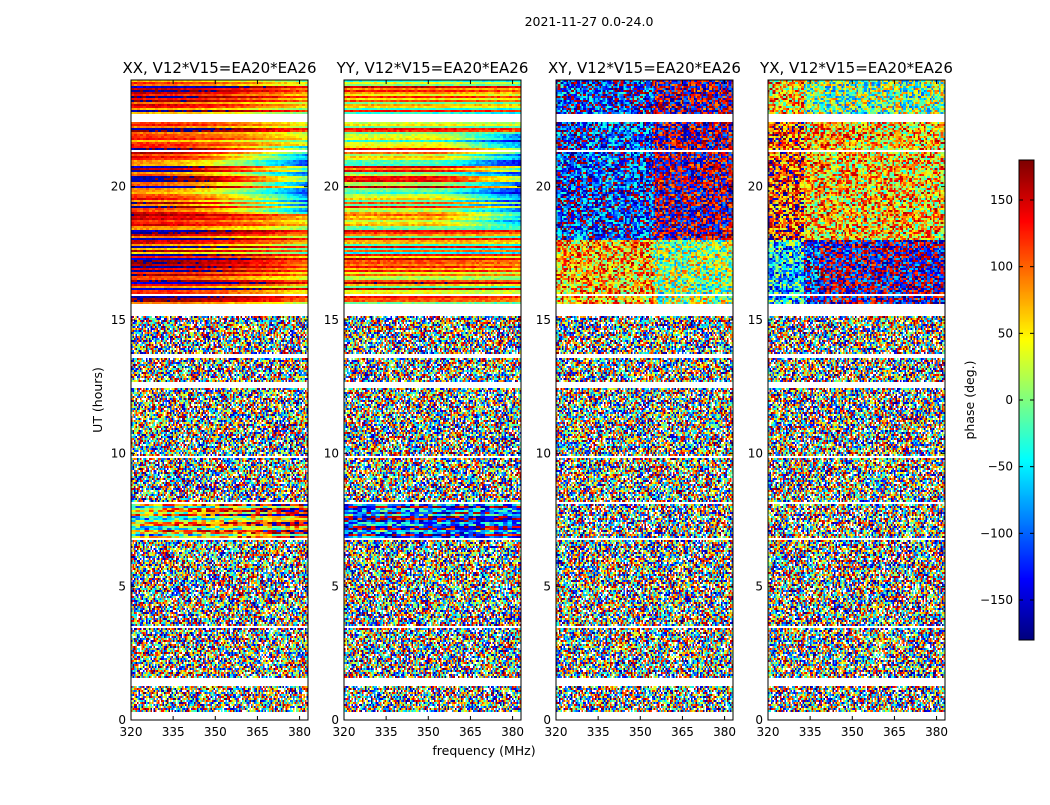  What do you see at coordinates (1005, 333) in the screenshot?
I see `colorbar-tick-label: 50` at bounding box center [1005, 333].